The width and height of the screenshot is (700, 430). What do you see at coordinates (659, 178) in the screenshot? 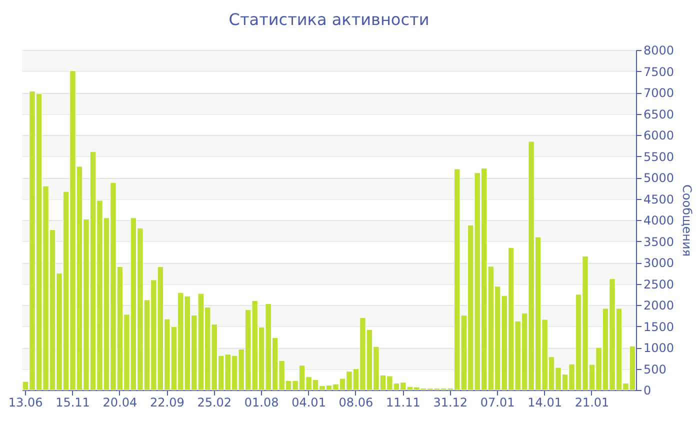
I see `y-tick-label: 5000` at bounding box center [659, 178].